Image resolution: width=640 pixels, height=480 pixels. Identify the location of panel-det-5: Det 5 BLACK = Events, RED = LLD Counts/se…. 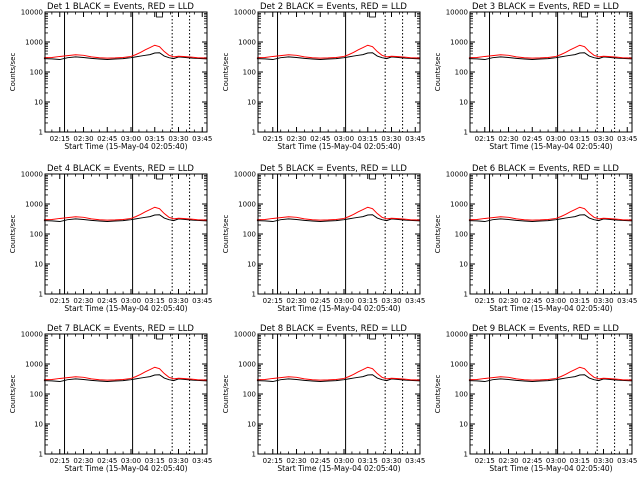
(323, 238).